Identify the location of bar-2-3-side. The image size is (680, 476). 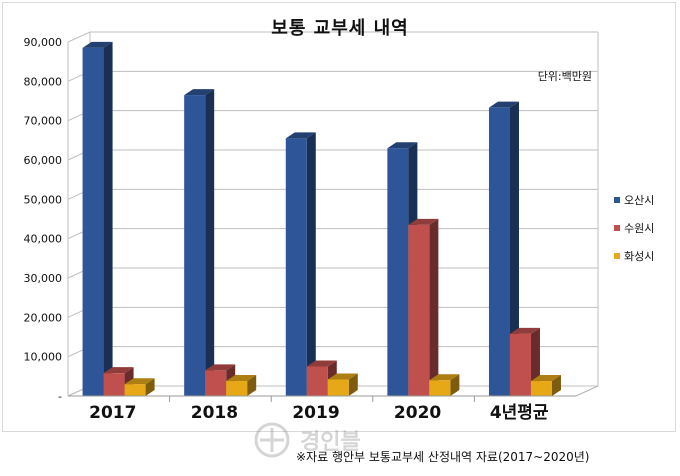
(455, 385).